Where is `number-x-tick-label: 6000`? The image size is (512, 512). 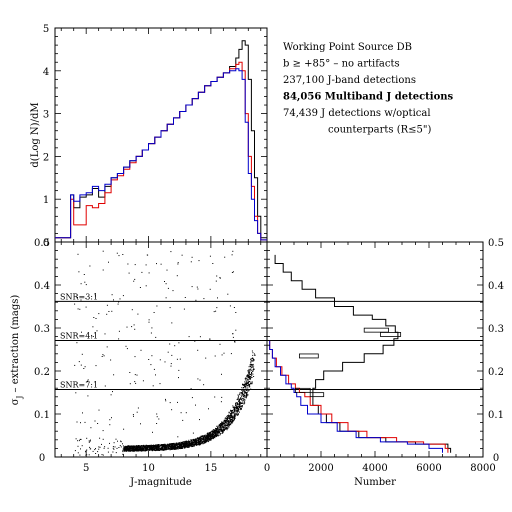
number-x-tick-label: 6000 is located at coordinates (428, 468).